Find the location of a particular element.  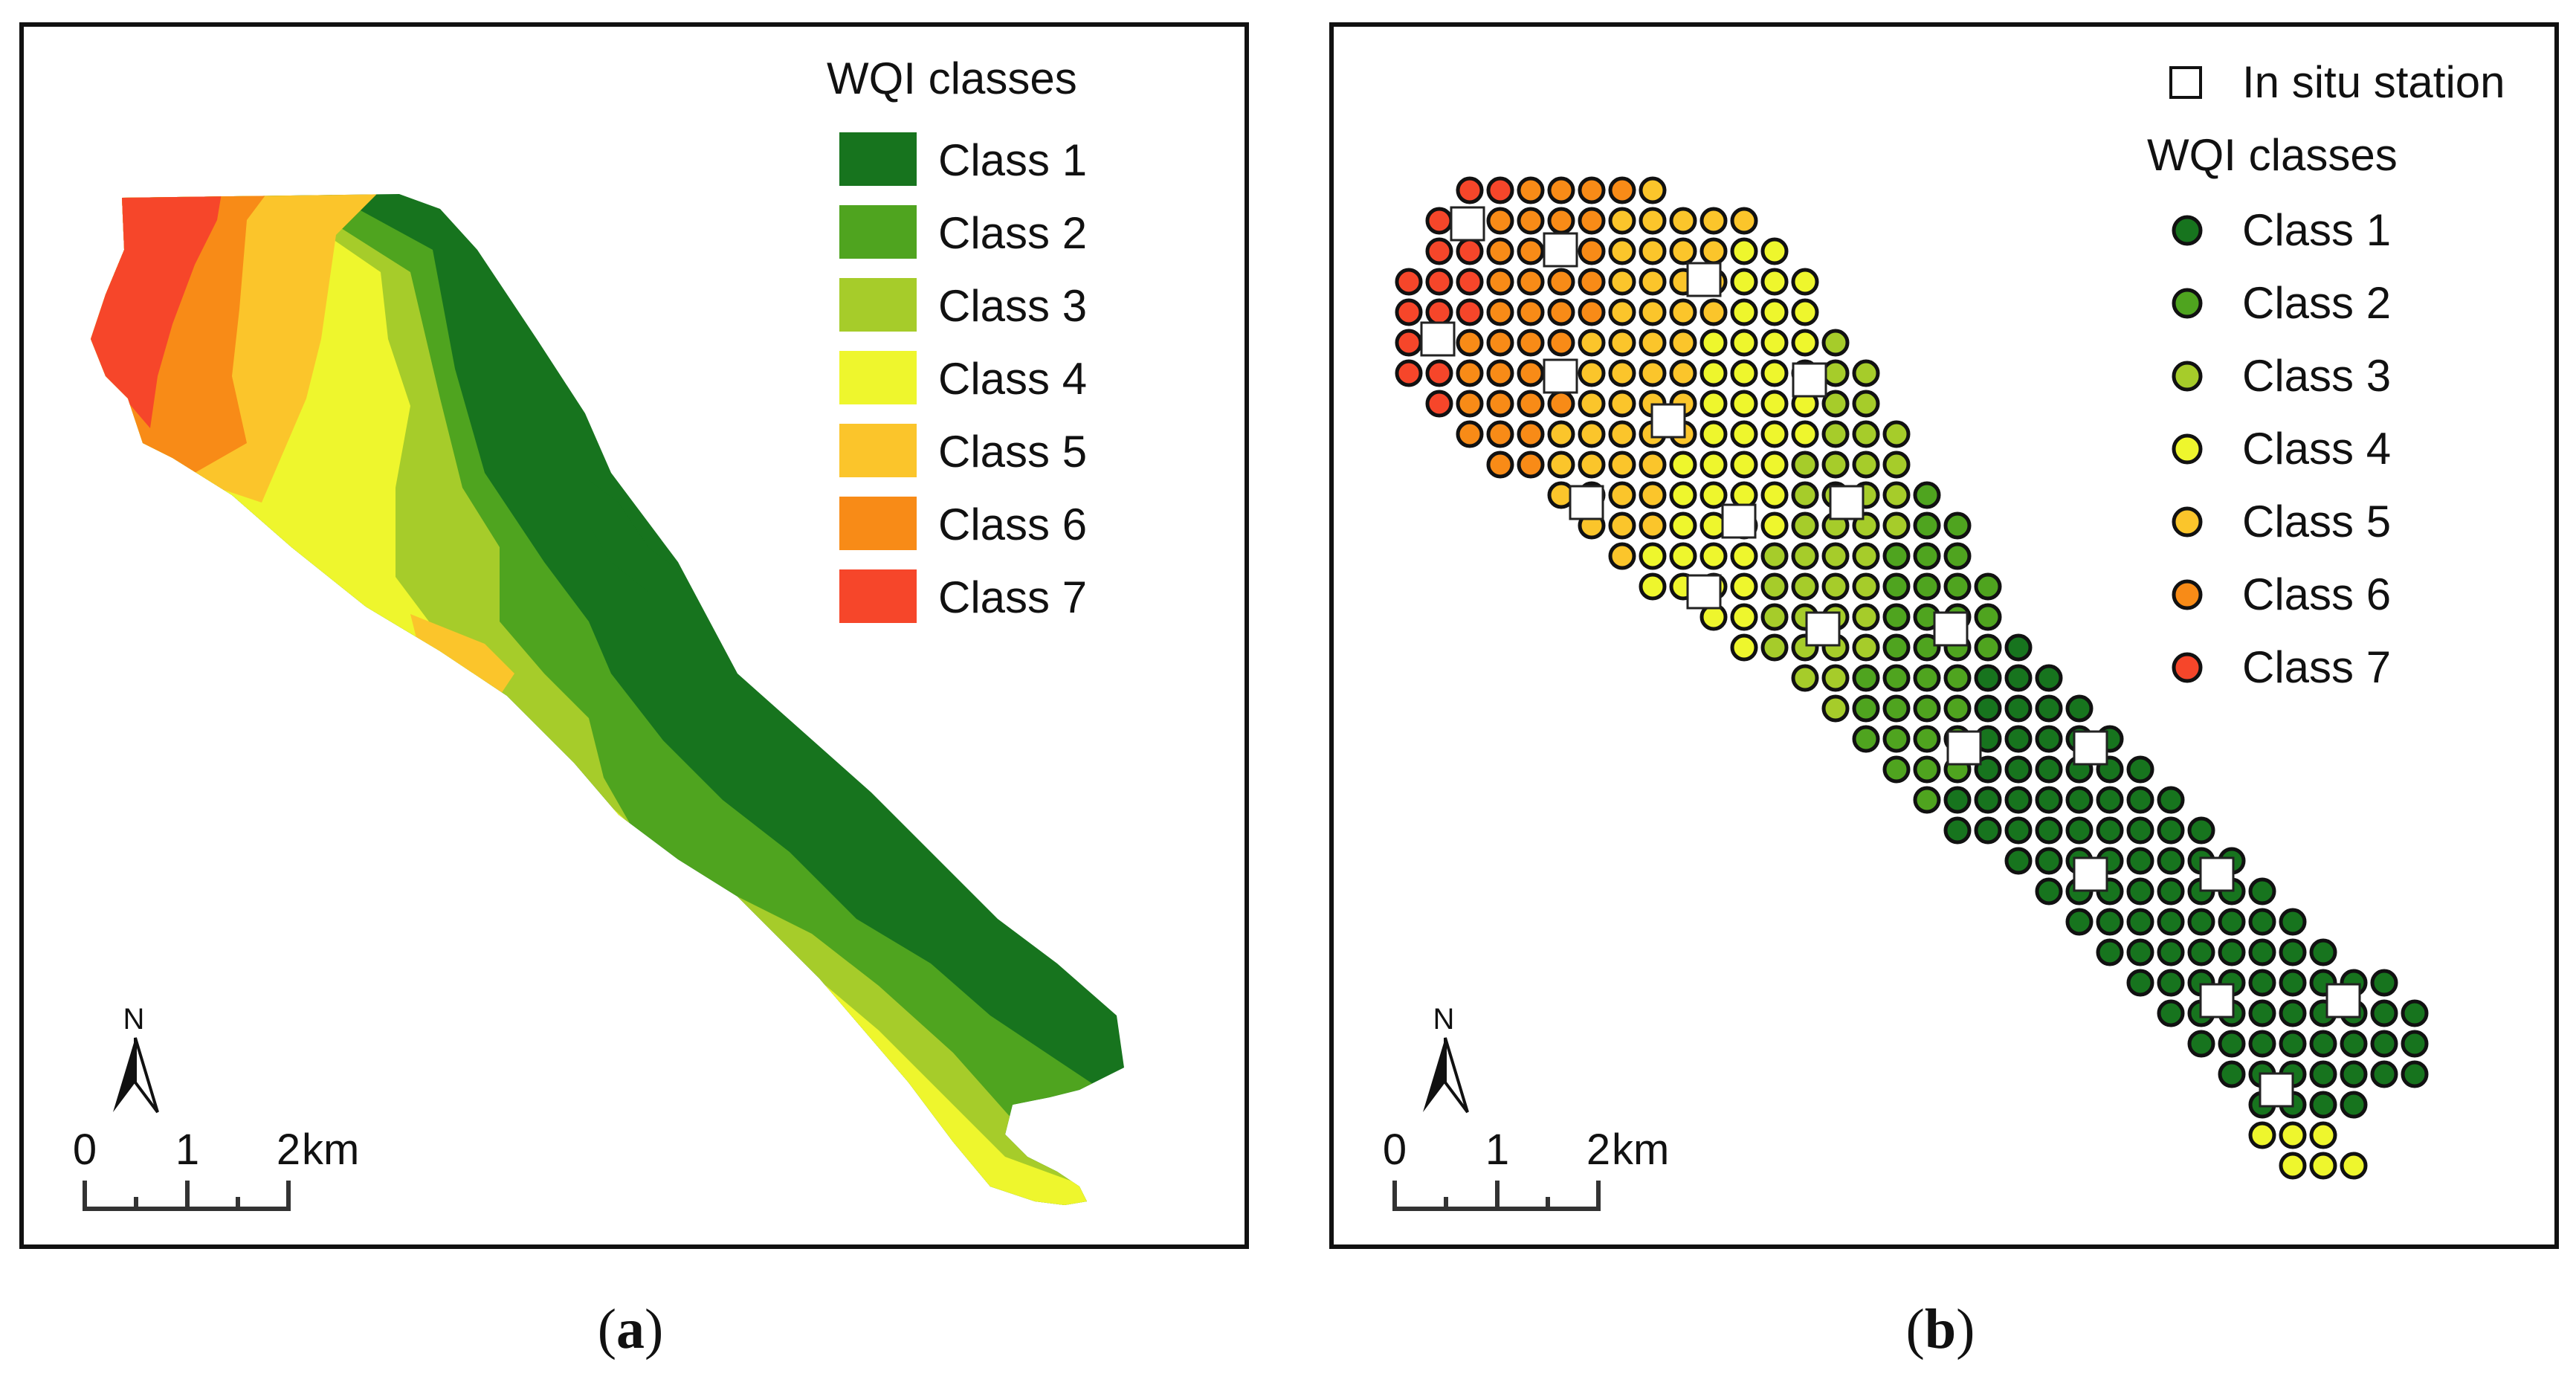

legend-item-class-2: Class 2 is located at coordinates (2281, 303).